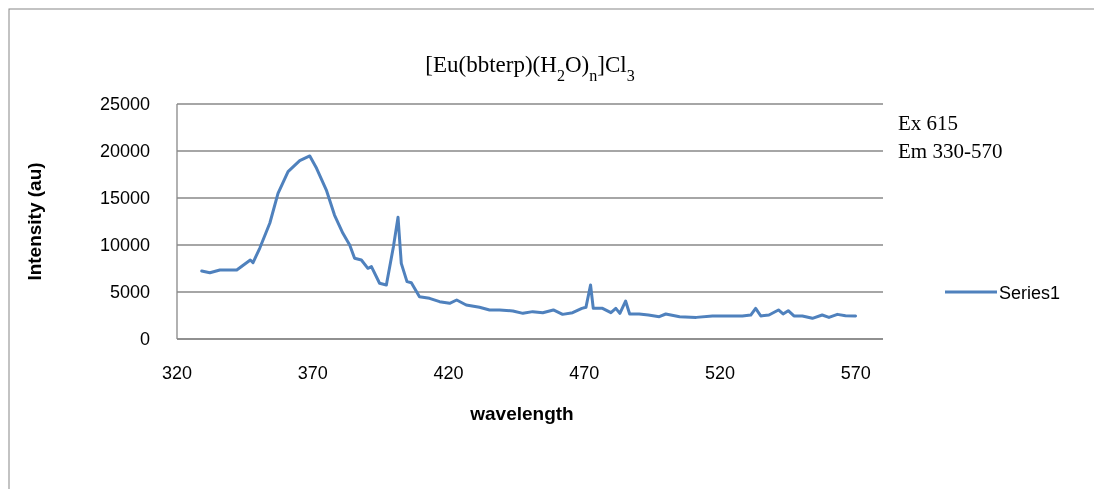  What do you see at coordinates (855, 373) in the screenshot?
I see `x-tick-label: 570` at bounding box center [855, 373].